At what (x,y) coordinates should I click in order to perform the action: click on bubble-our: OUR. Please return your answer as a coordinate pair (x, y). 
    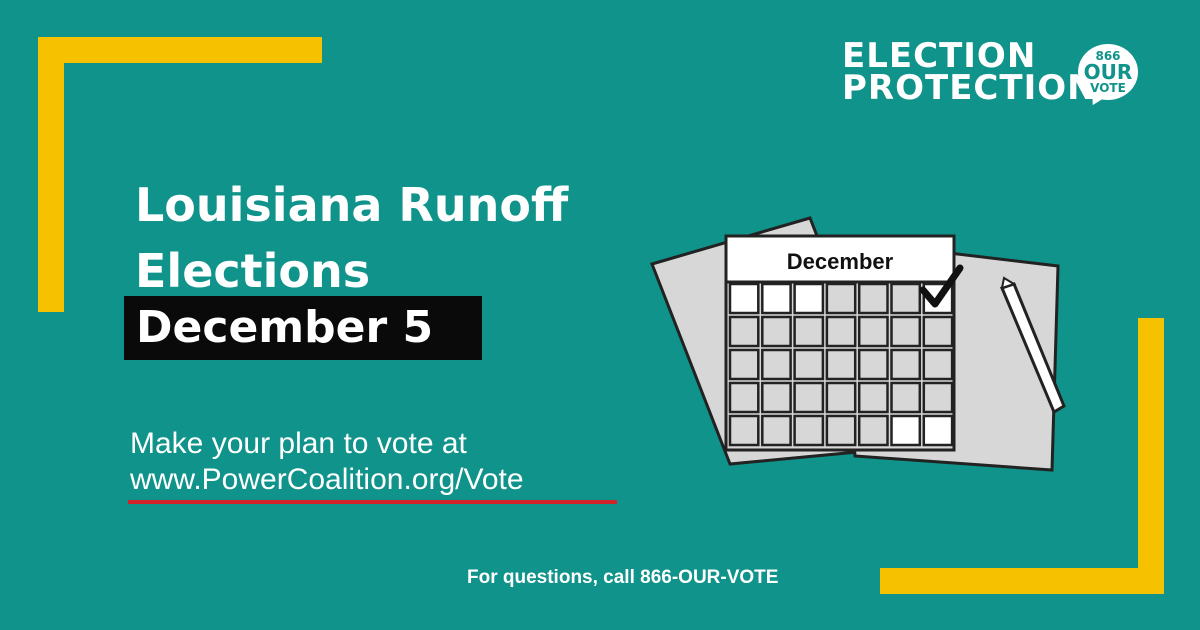
    Looking at the image, I should click on (1108, 72).